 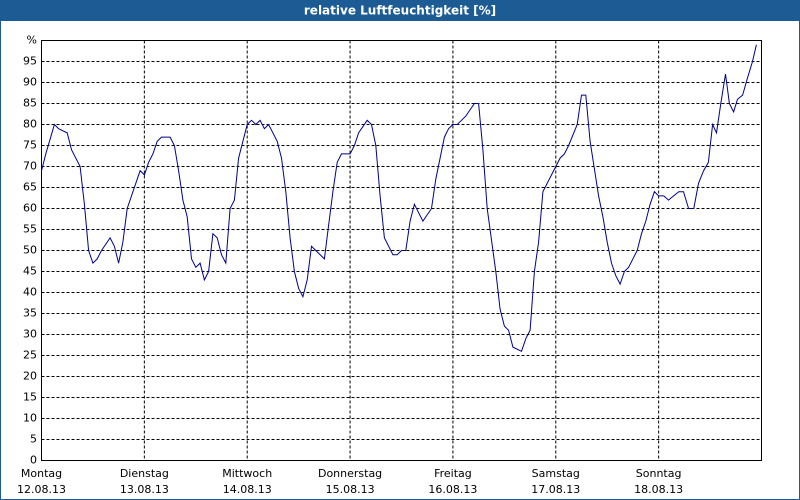 What do you see at coordinates (33, 460) in the screenshot?
I see `y-tick-label: 0` at bounding box center [33, 460].